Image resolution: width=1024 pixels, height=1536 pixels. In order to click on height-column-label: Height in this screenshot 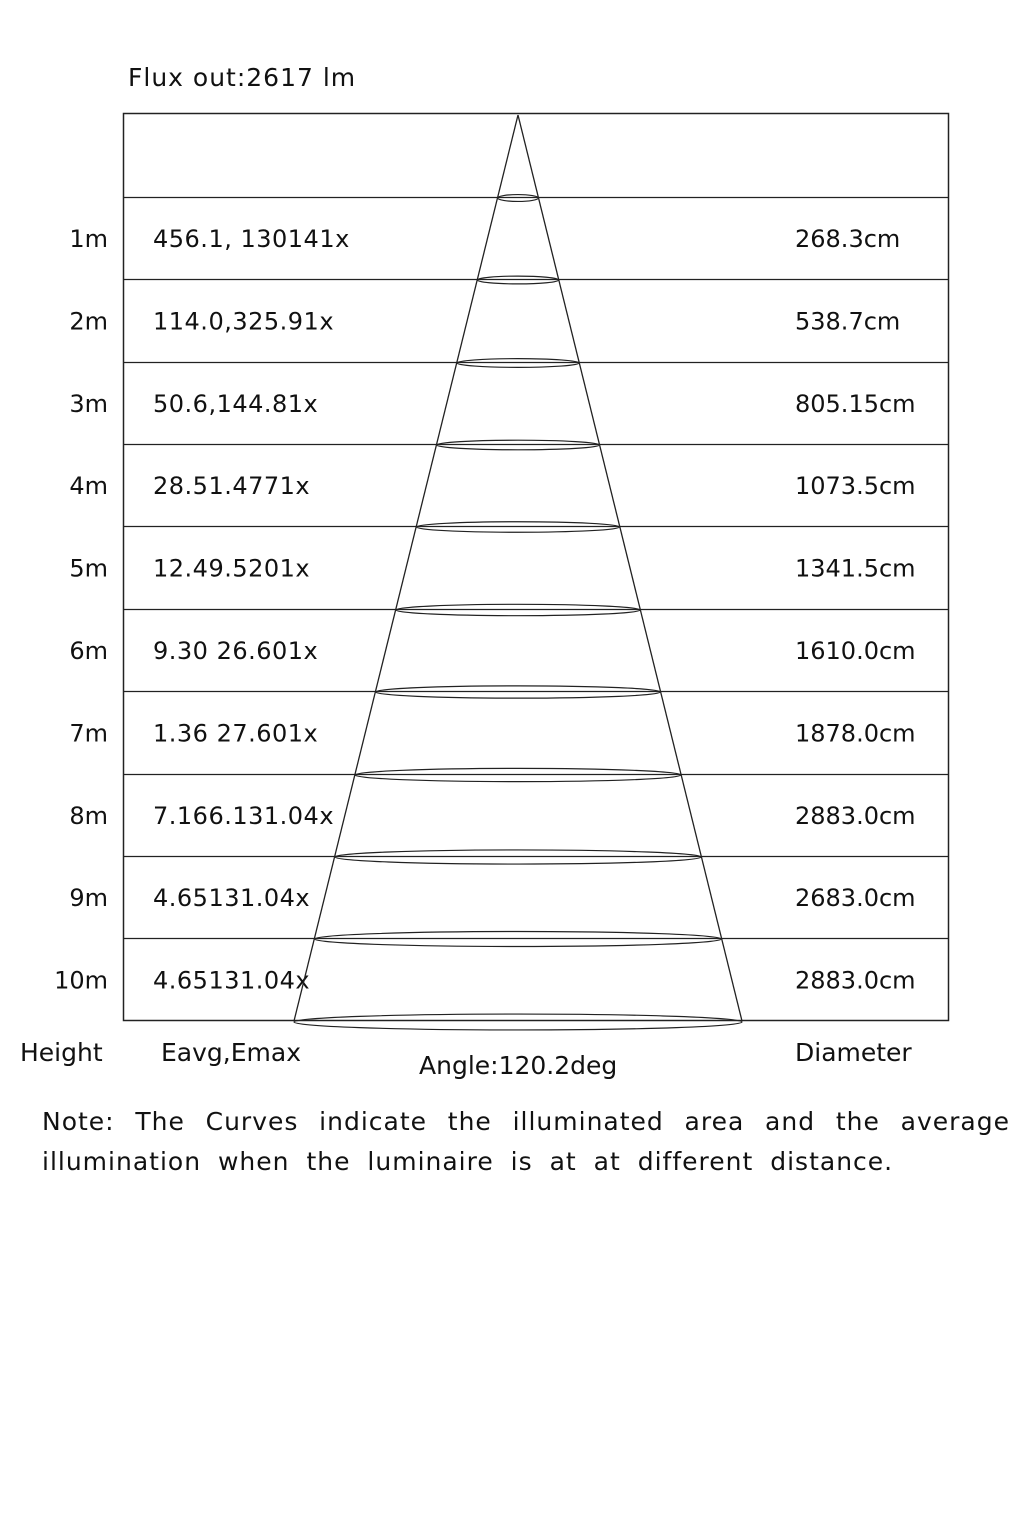, I will do `click(61, 1052)`.